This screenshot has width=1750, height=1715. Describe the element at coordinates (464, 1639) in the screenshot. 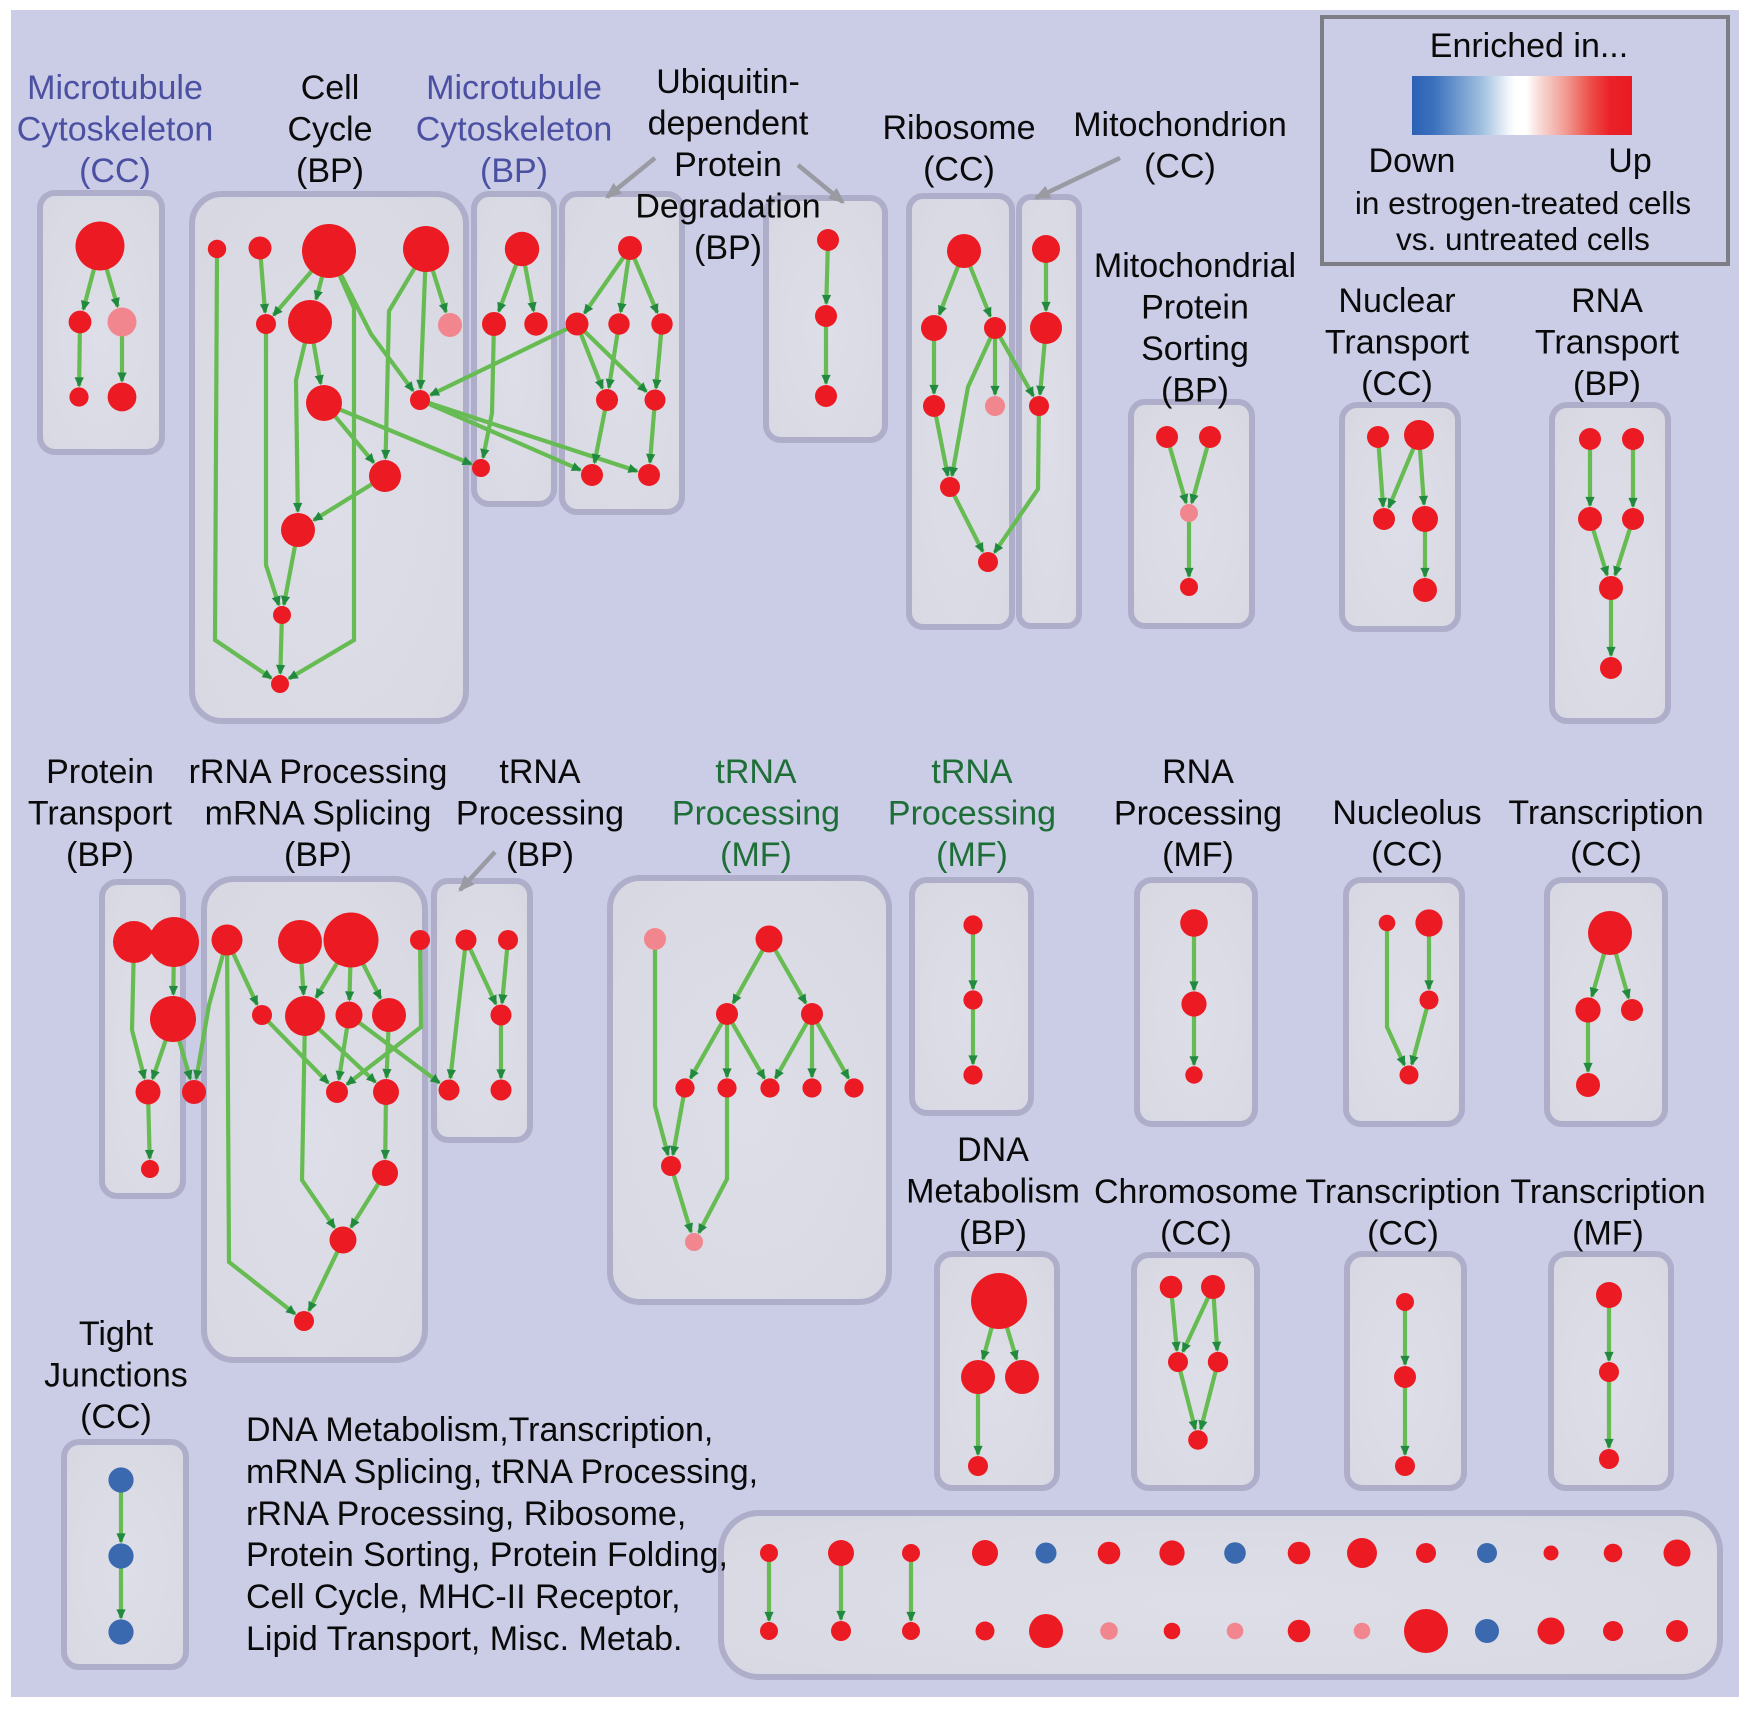

I see `svg-text: Lipid Transport, Misc. Metab.` at that location.